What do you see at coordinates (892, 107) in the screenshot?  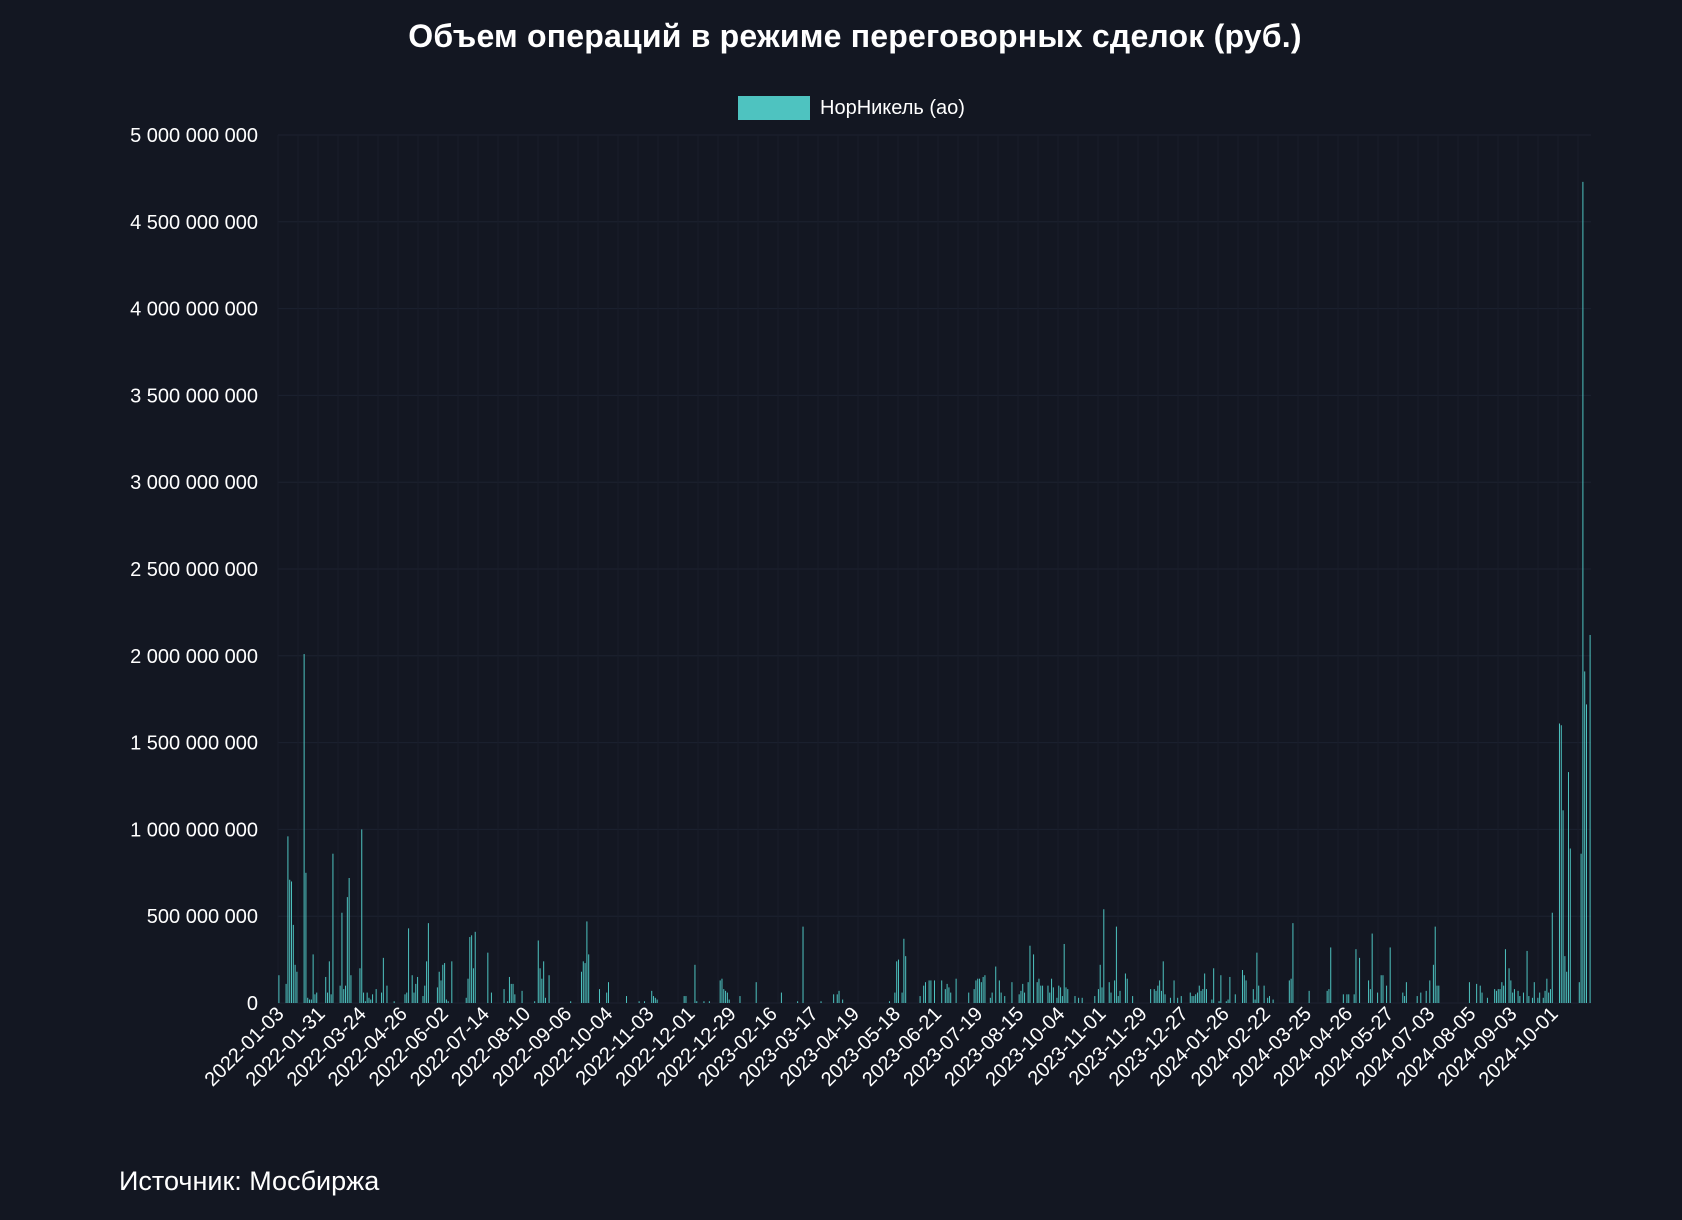 I see `legend-label: НорНикель (ао)` at bounding box center [892, 107].